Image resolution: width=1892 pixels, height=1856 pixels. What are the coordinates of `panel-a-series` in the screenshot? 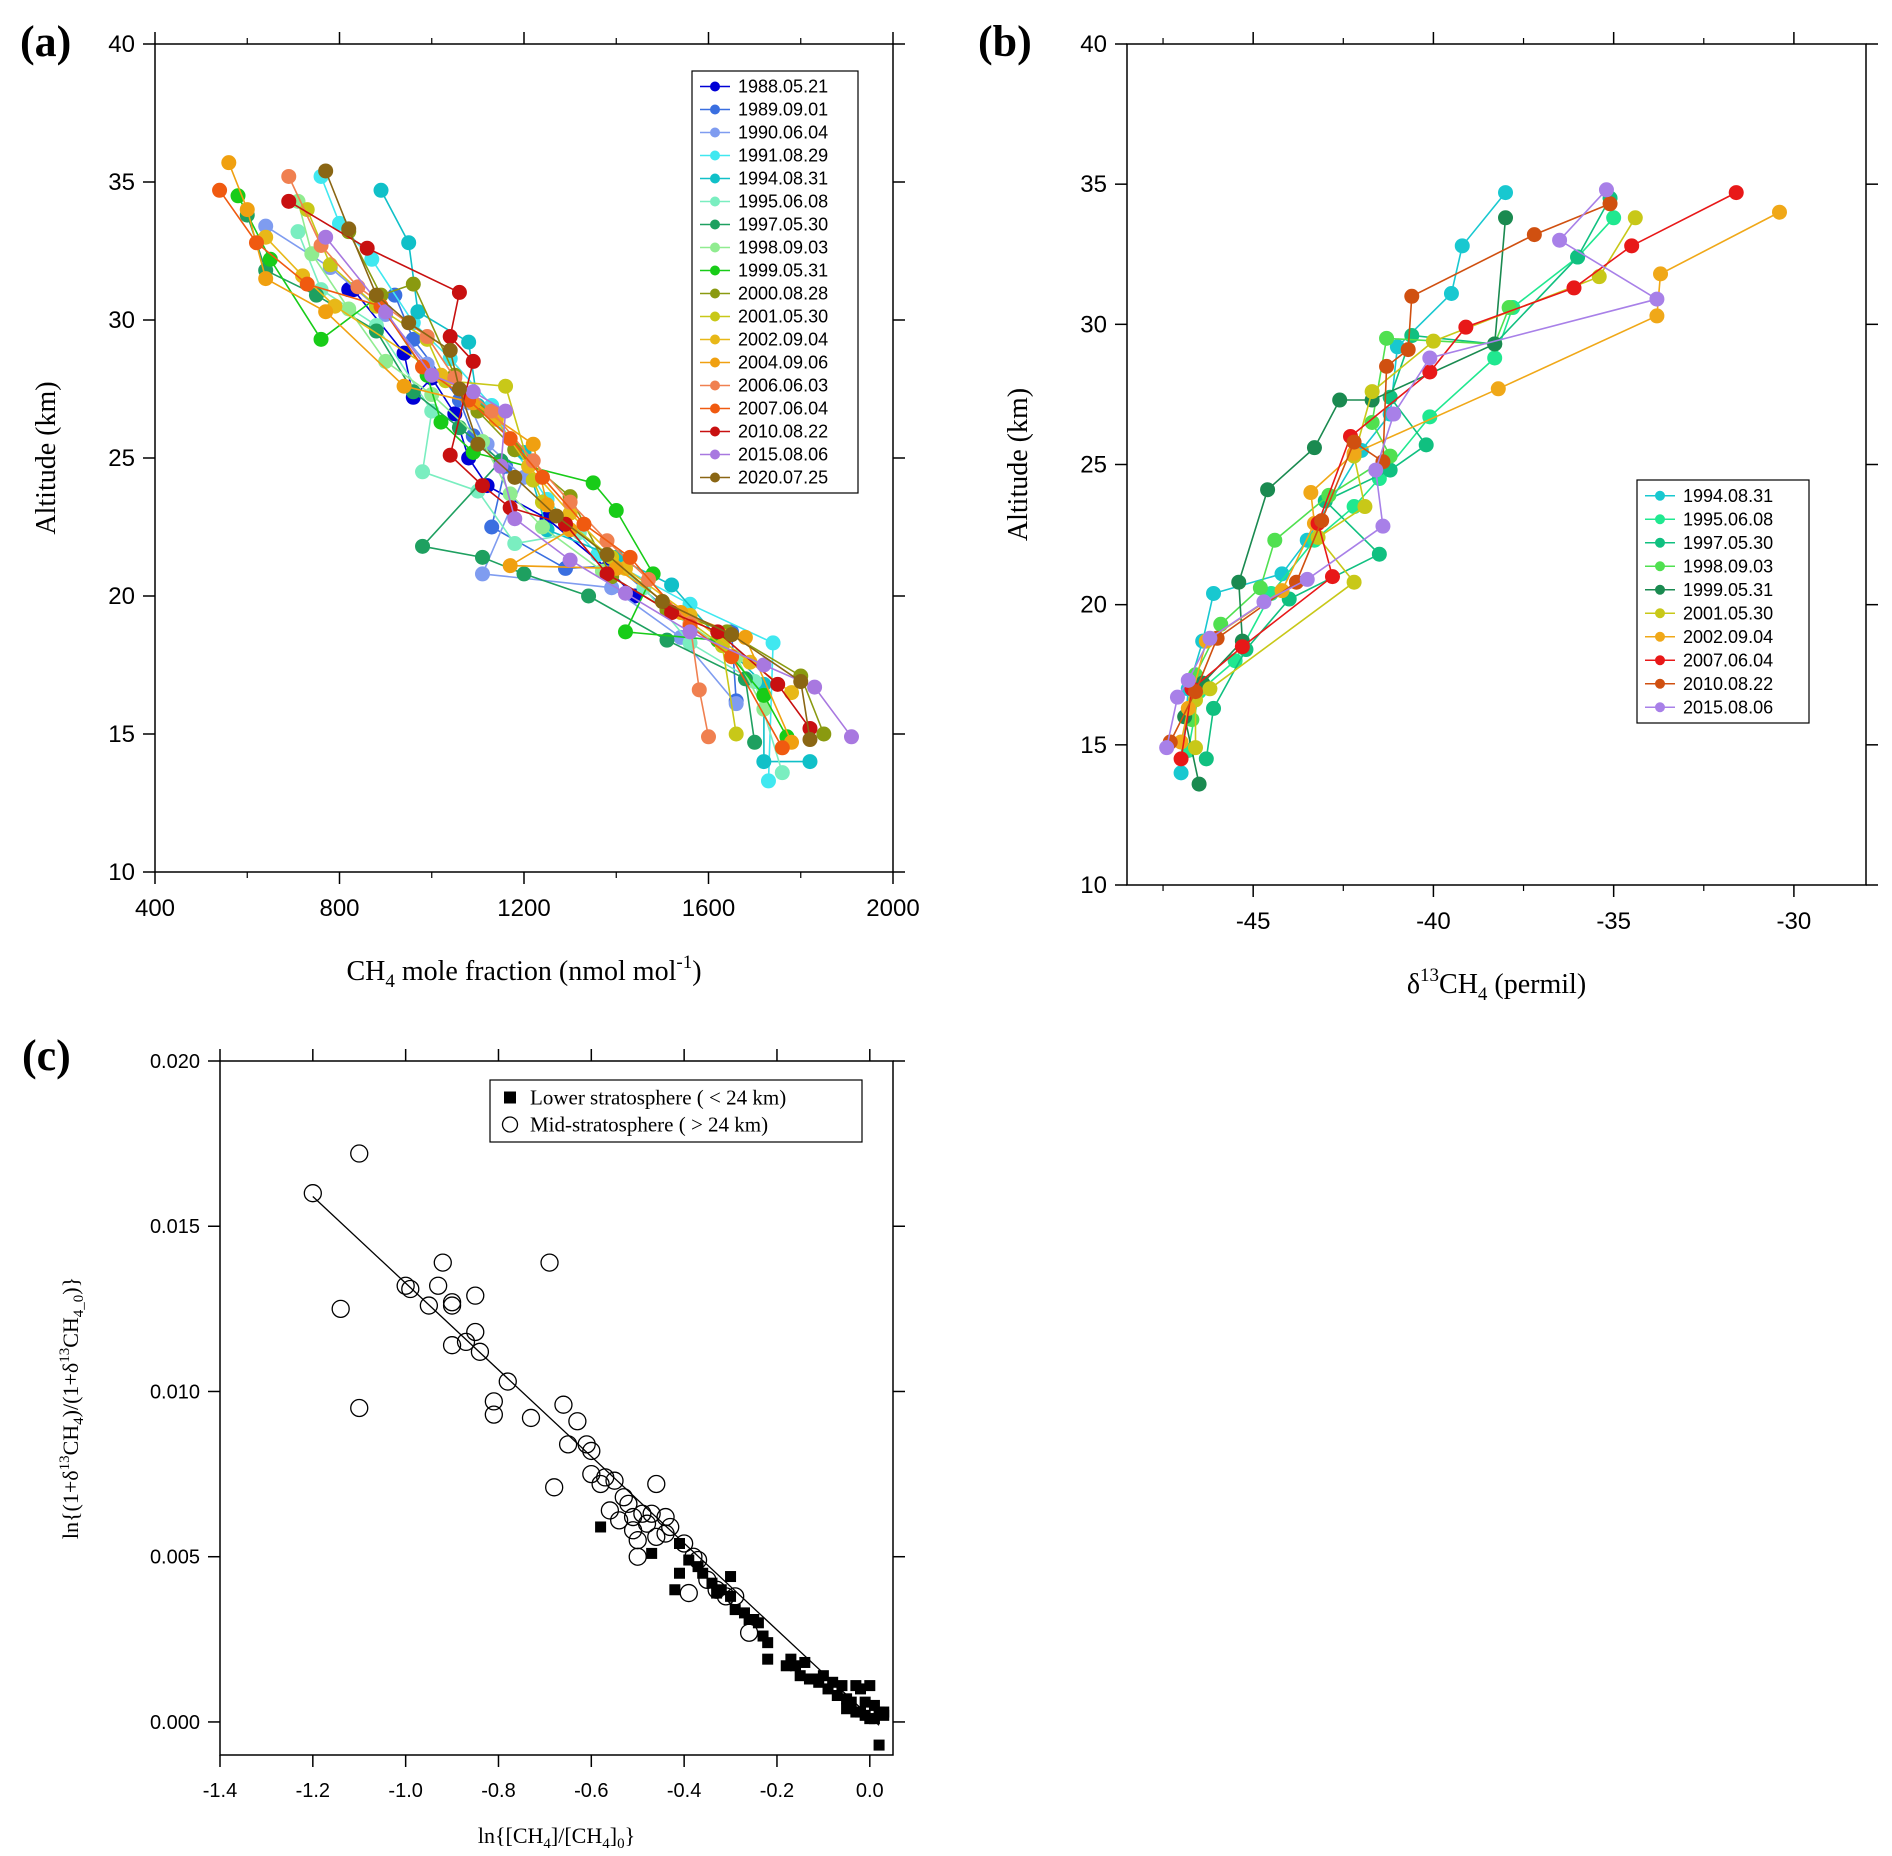 It's located at (535, 472).